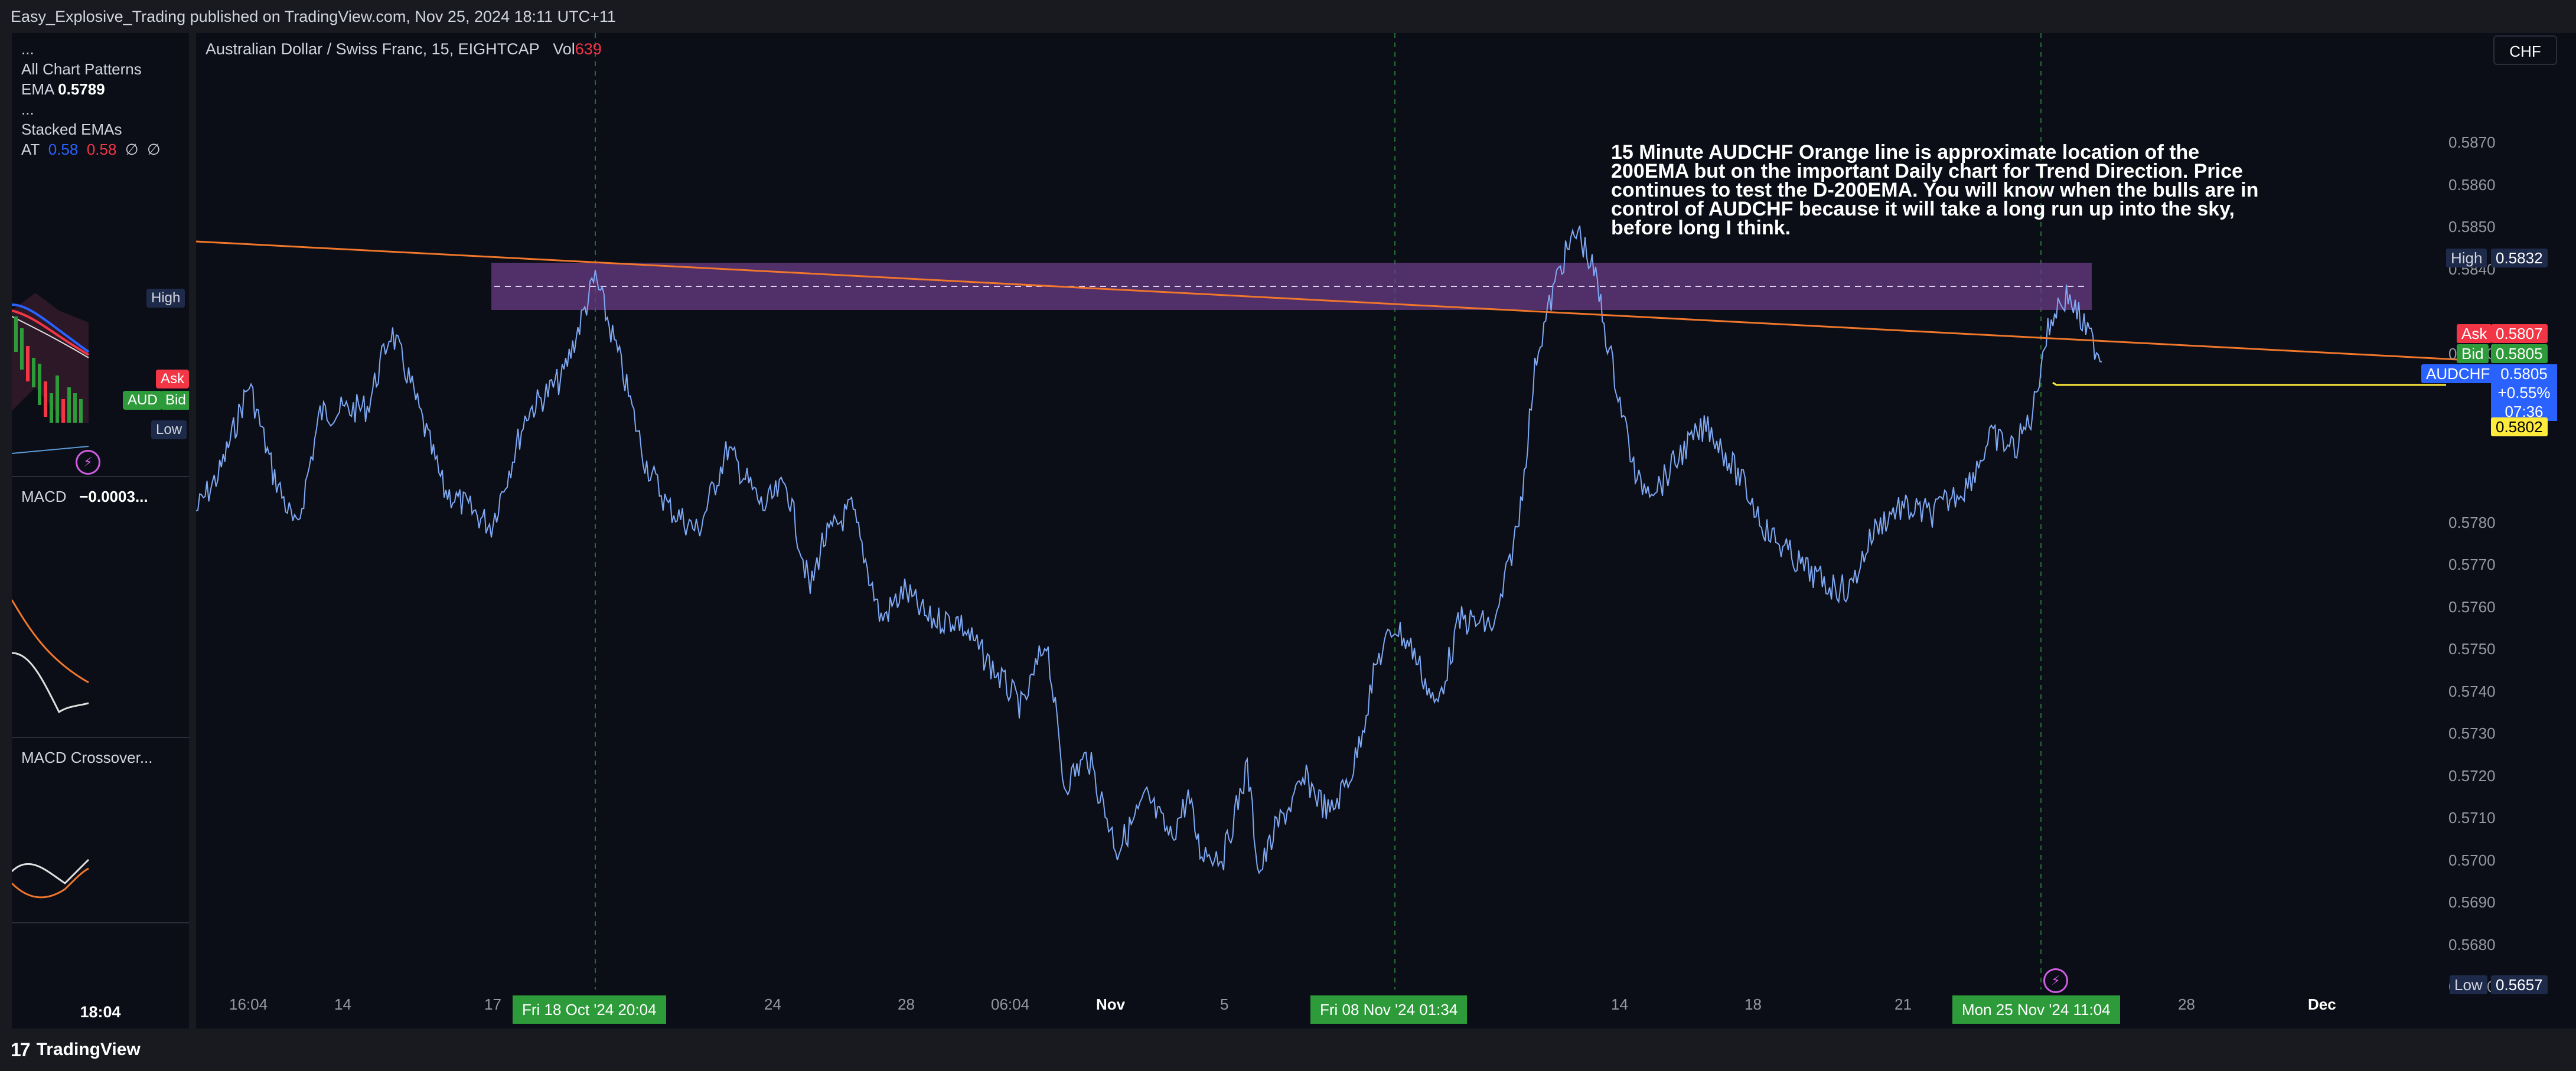  I want to click on current-price-line, so click(2249, 383).